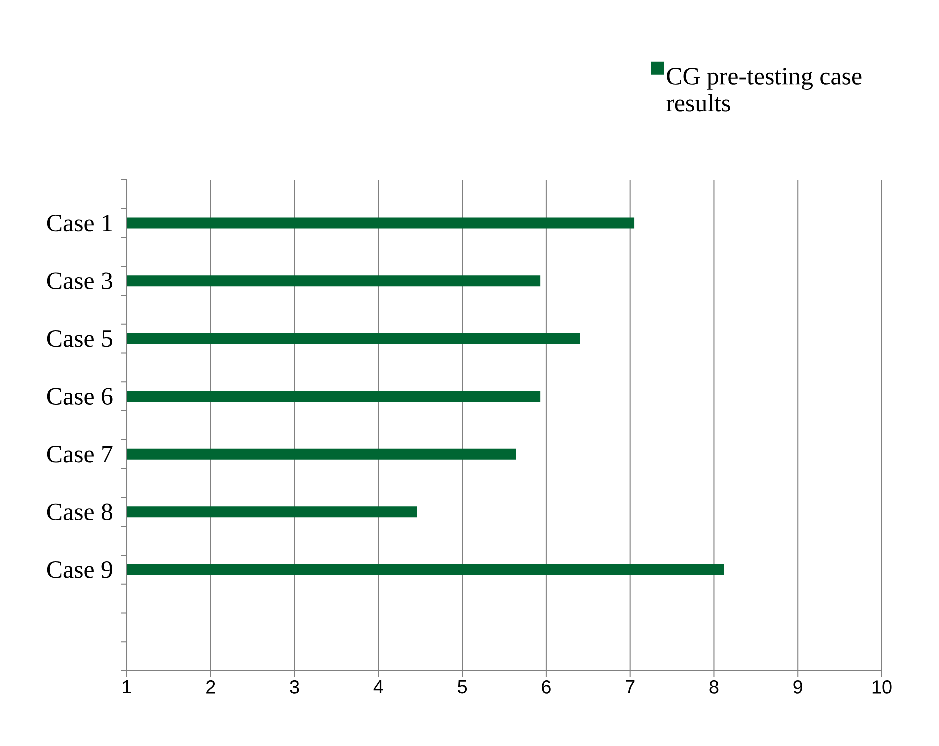 This screenshot has height=746, width=939. I want to click on legend-label: CG pre-testing case results, so click(764, 90).